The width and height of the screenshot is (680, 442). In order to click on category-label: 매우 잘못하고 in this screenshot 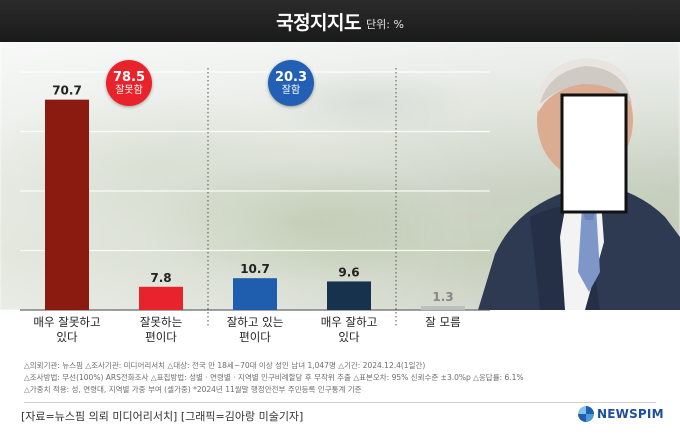, I will do `click(66, 322)`.